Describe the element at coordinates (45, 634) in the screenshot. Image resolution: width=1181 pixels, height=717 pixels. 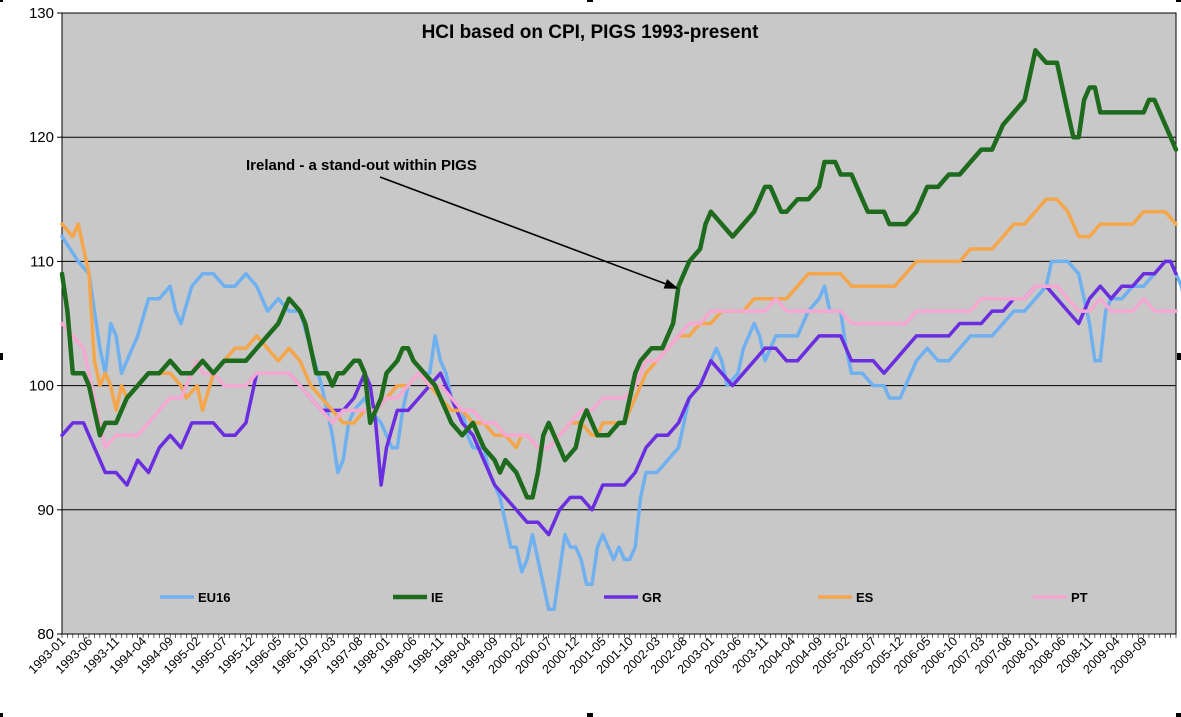
I see `y-tick-label: 80` at that location.